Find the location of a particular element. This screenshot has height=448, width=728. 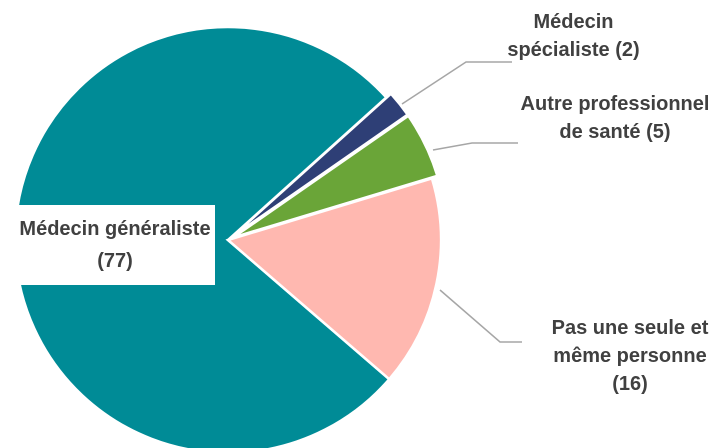

category-label: Pas une seule et même personne is located at coordinates (630, 342).